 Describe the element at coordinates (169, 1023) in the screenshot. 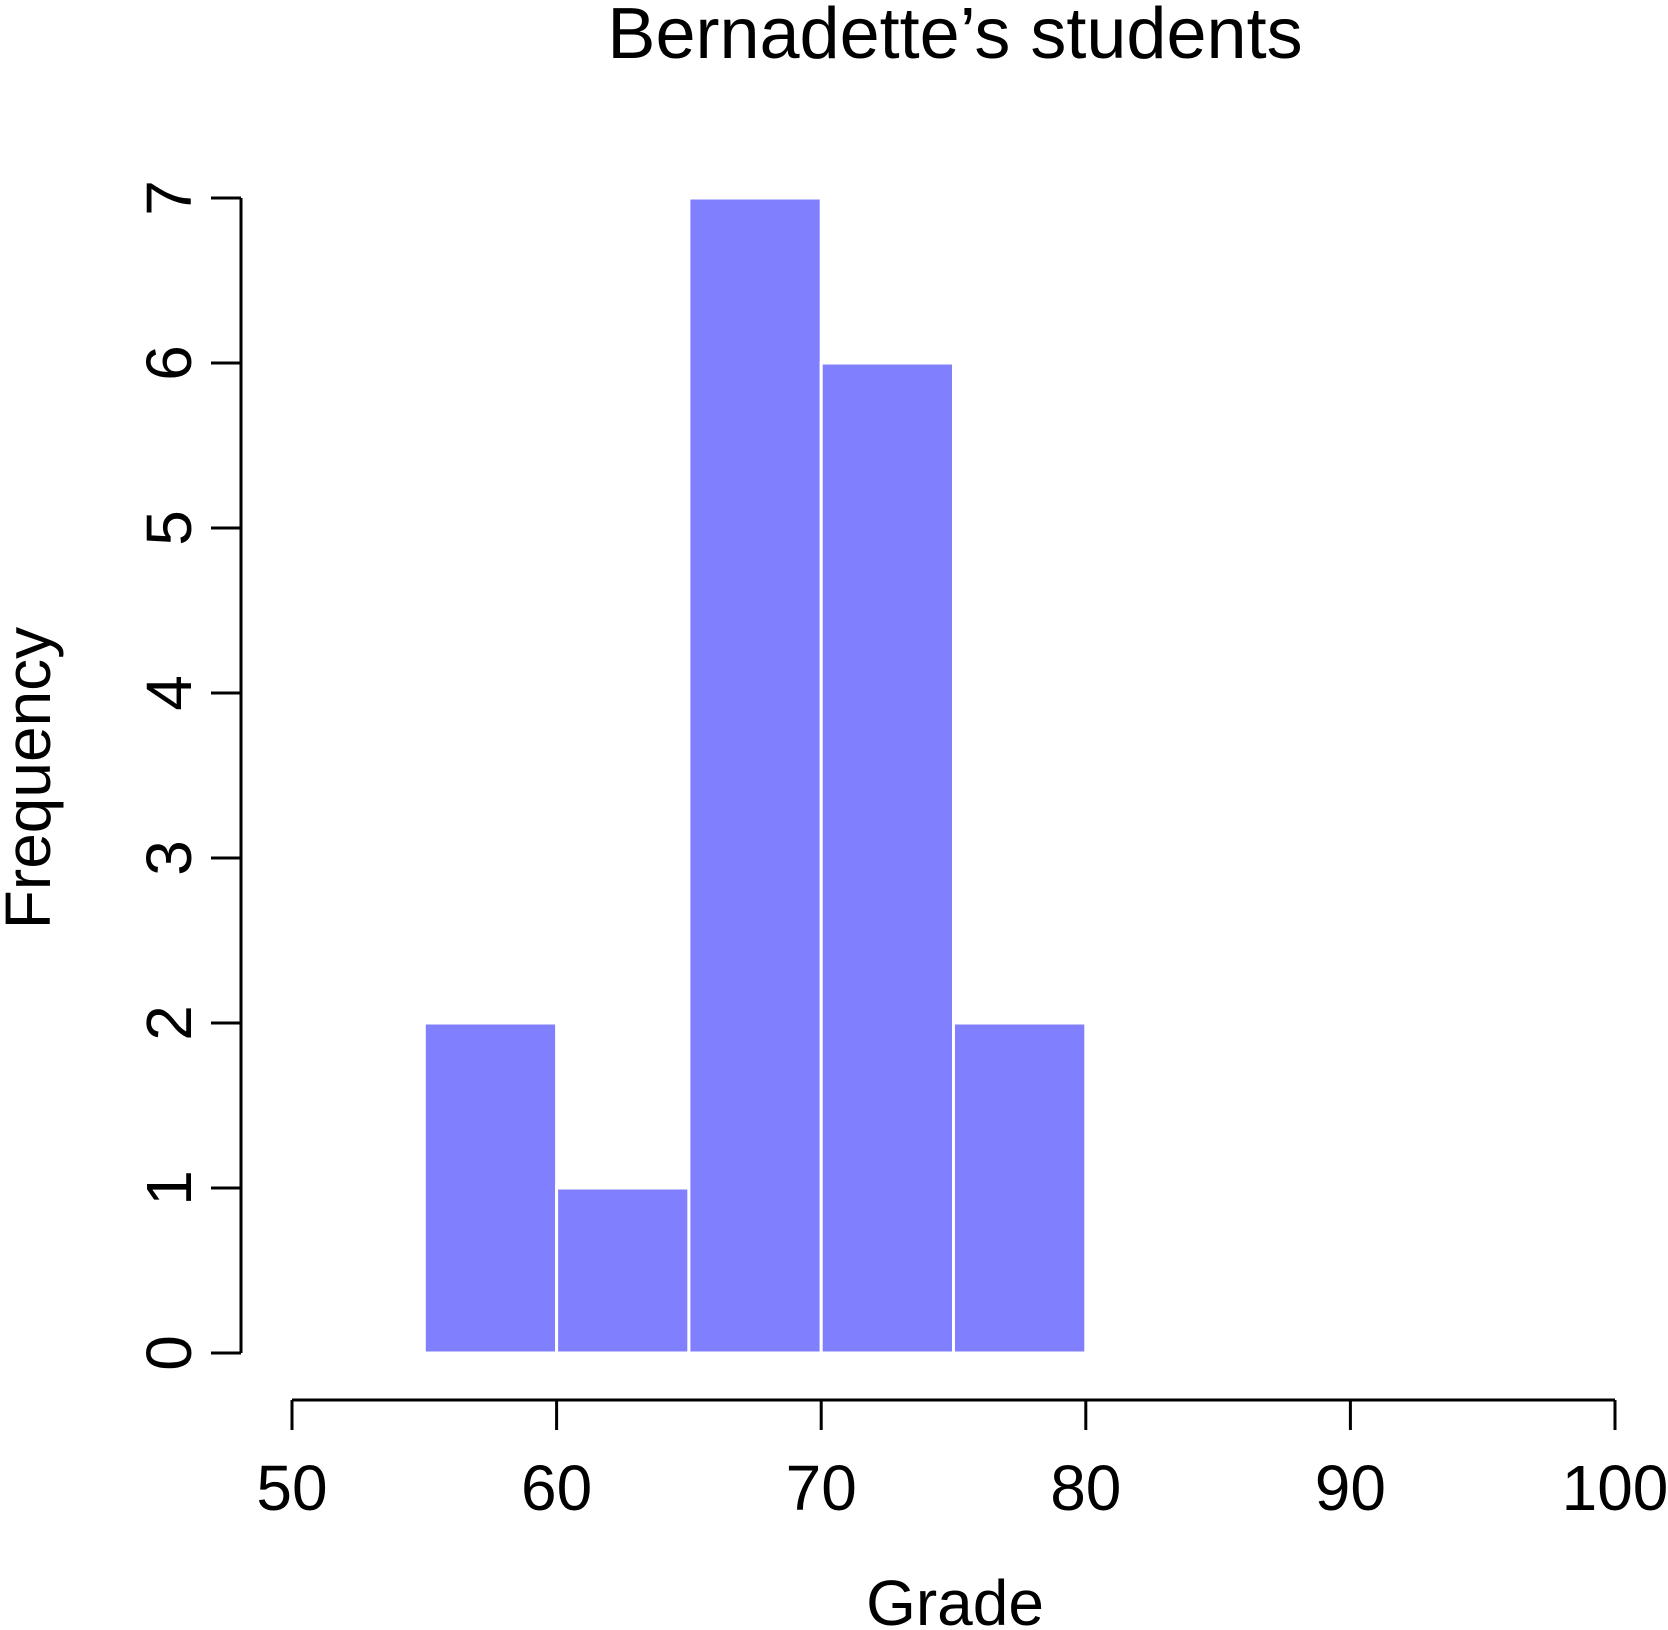

I see `y-tick-label: 2` at that location.